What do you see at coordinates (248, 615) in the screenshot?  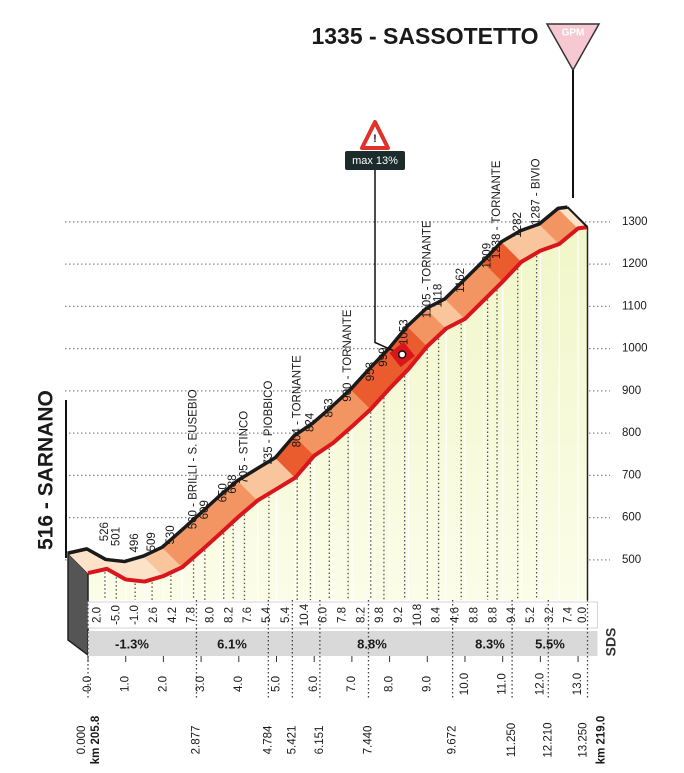 I see `gradient-label: 7.6` at bounding box center [248, 615].